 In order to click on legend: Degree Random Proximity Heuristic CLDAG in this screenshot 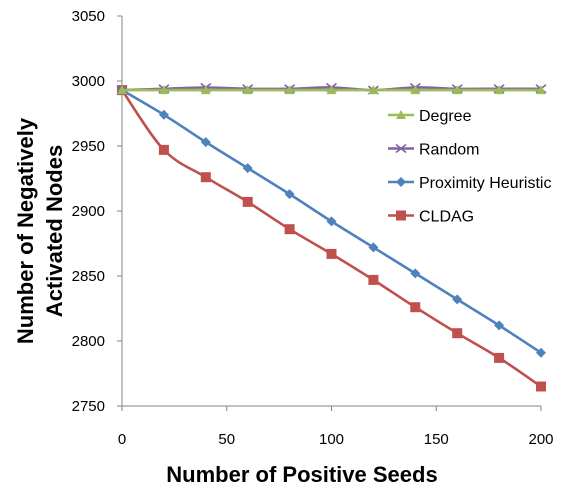, I will do `click(469, 167)`.